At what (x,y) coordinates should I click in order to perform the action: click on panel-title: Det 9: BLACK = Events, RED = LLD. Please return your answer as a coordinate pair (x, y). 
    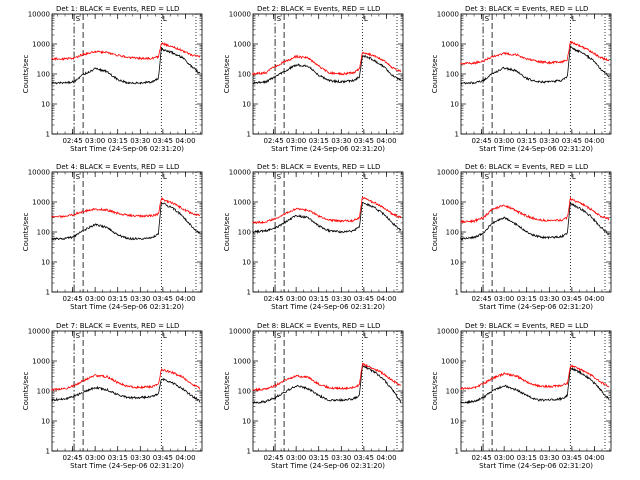
    Looking at the image, I should click on (526, 326).